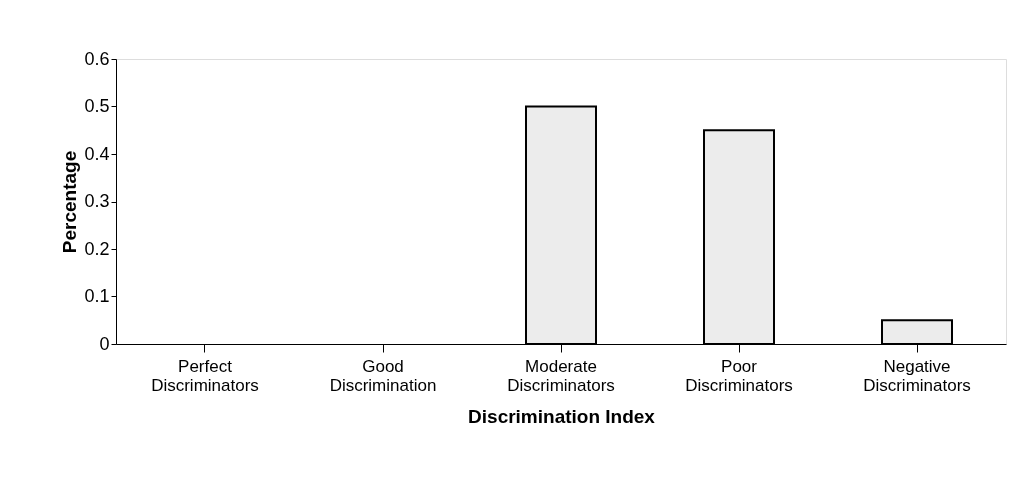 The image size is (1027, 488). I want to click on y-tick-label: 0.1, so click(97, 296).